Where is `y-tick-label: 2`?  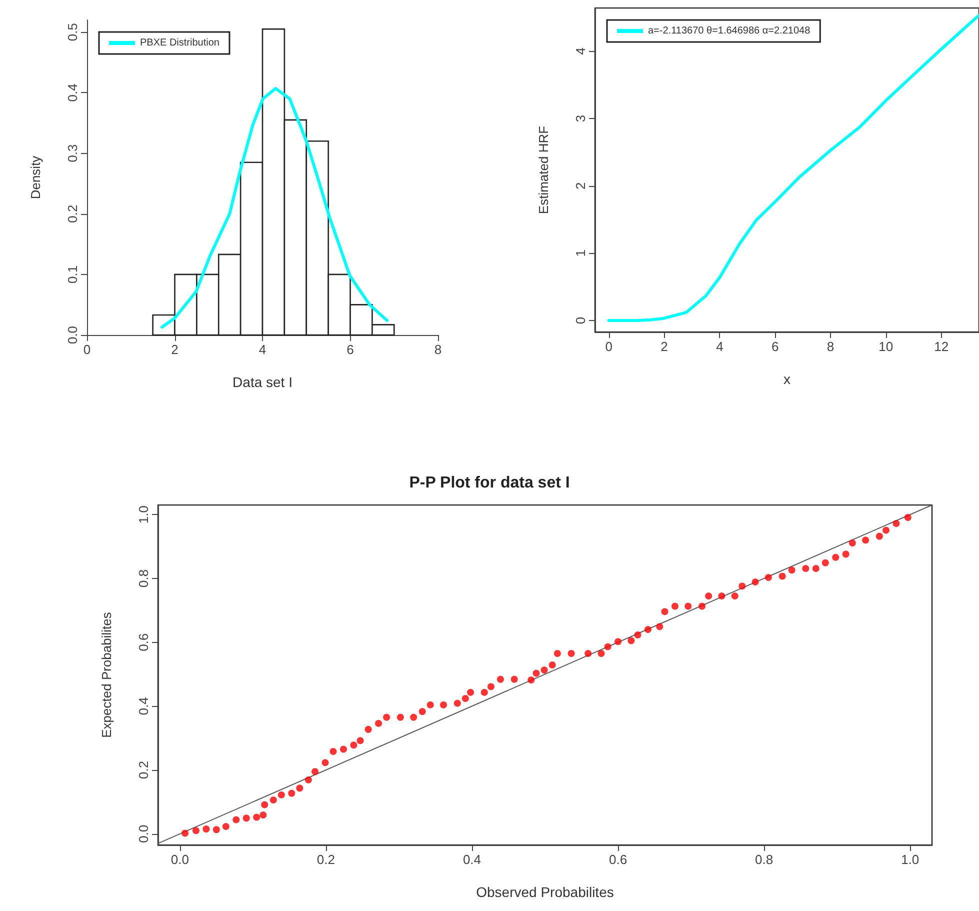 y-tick-label: 2 is located at coordinates (580, 186).